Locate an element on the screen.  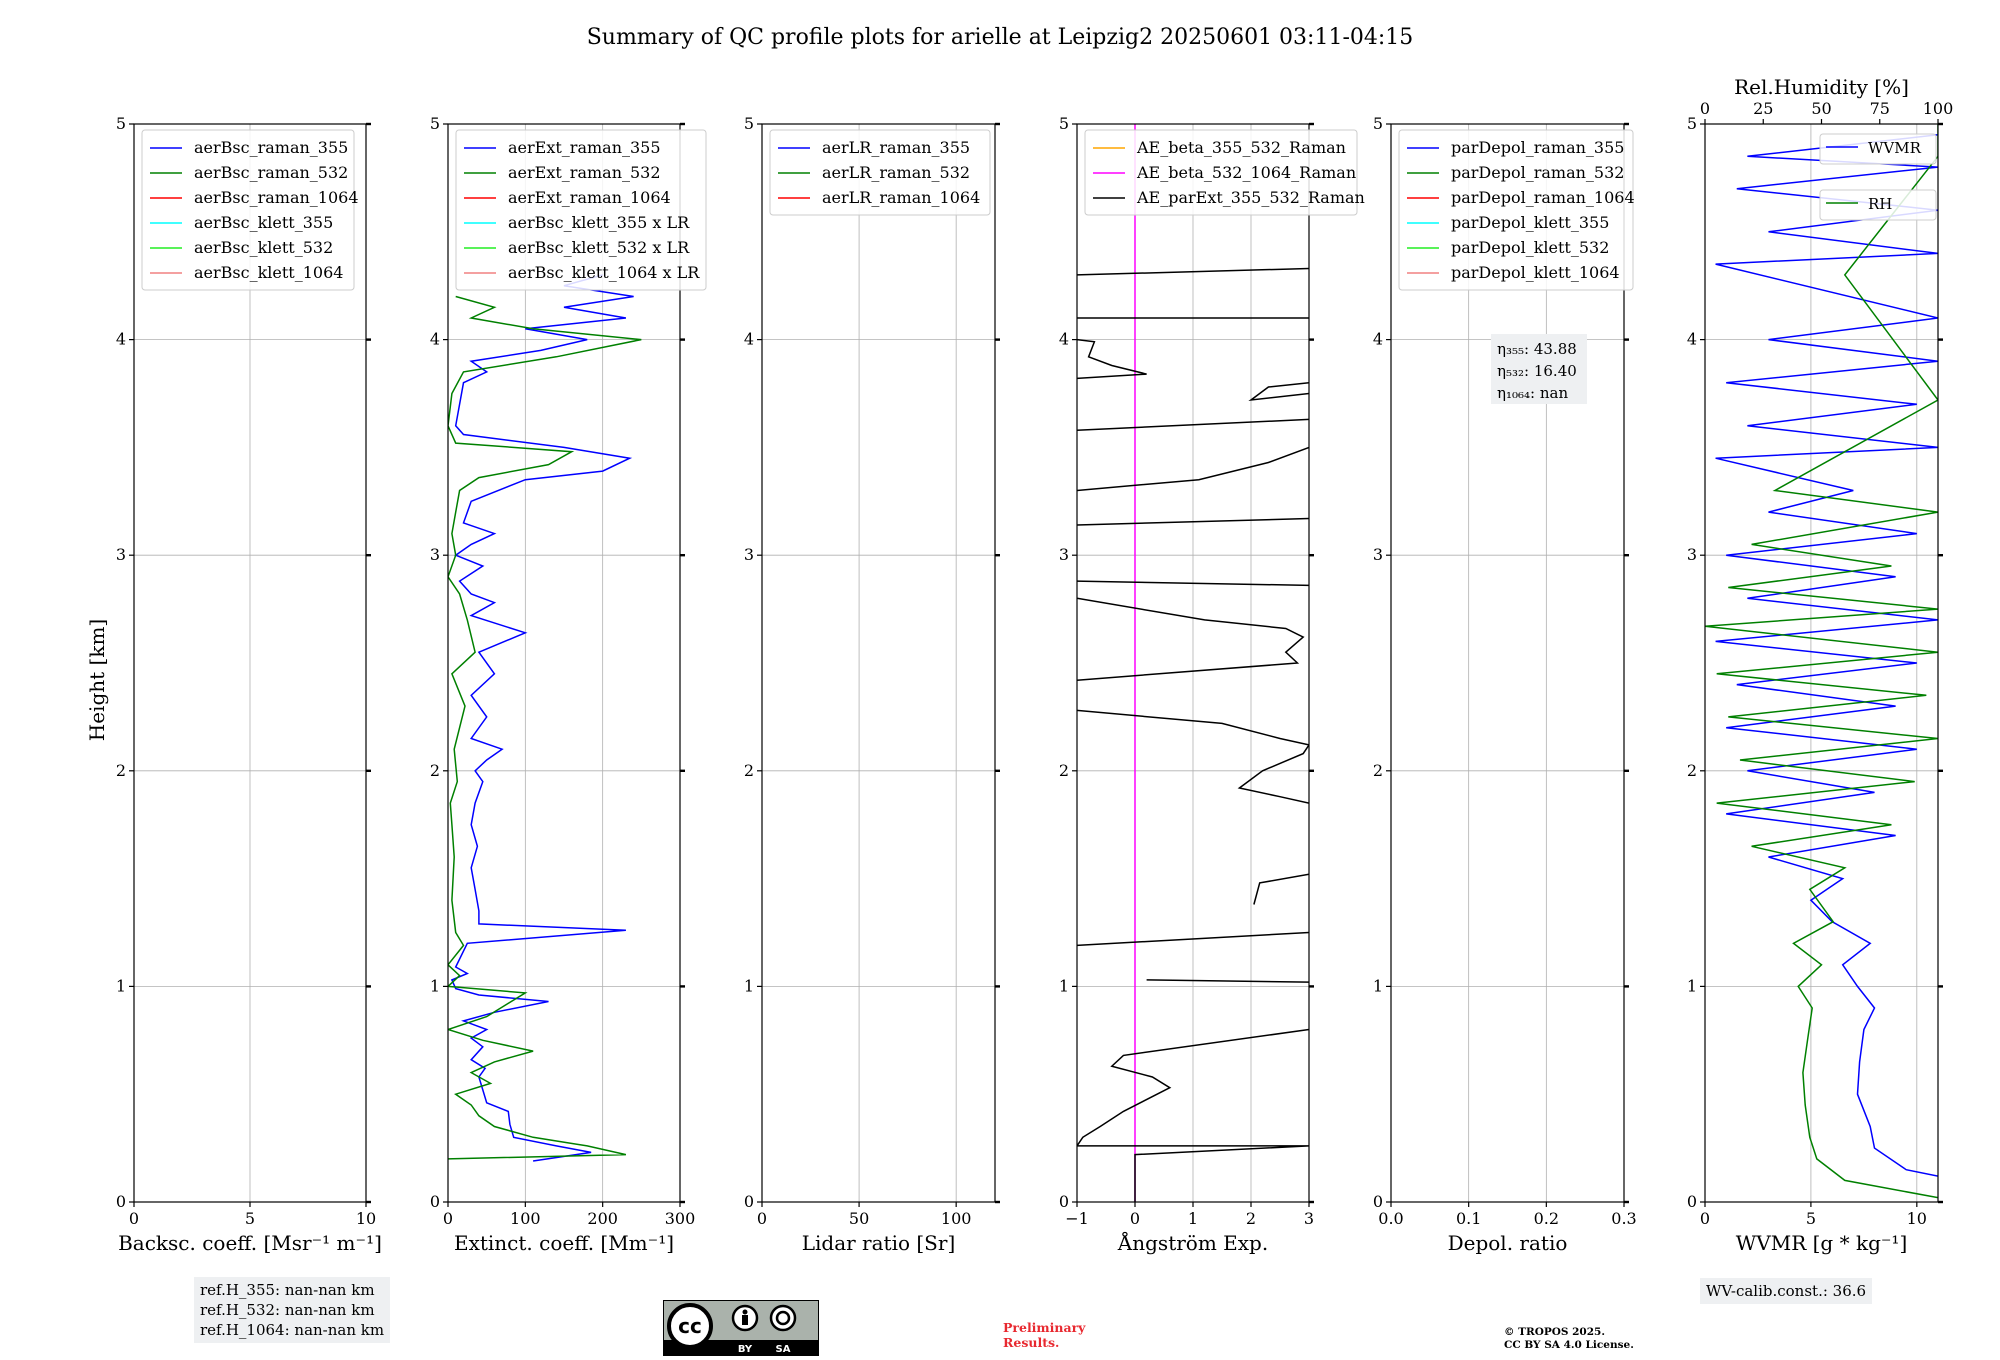
svg-text: cc is located at coordinates (690, 1326).